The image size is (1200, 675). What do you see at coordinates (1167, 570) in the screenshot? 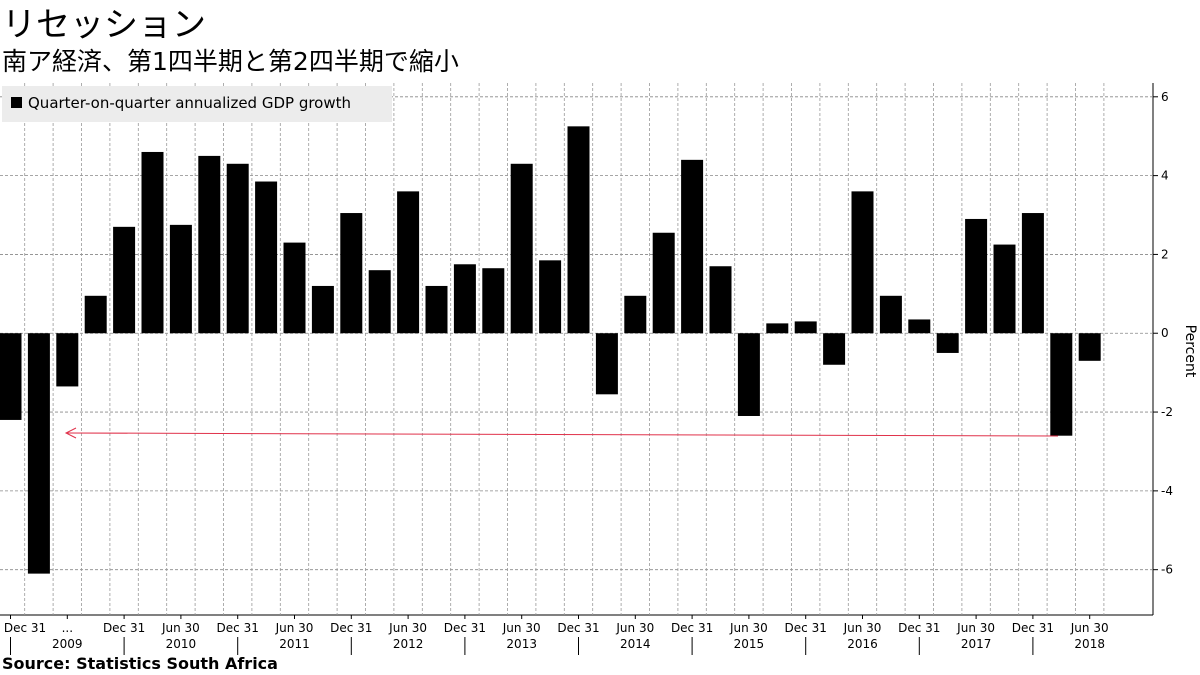
I see `y-tick-label: -6` at bounding box center [1167, 570].